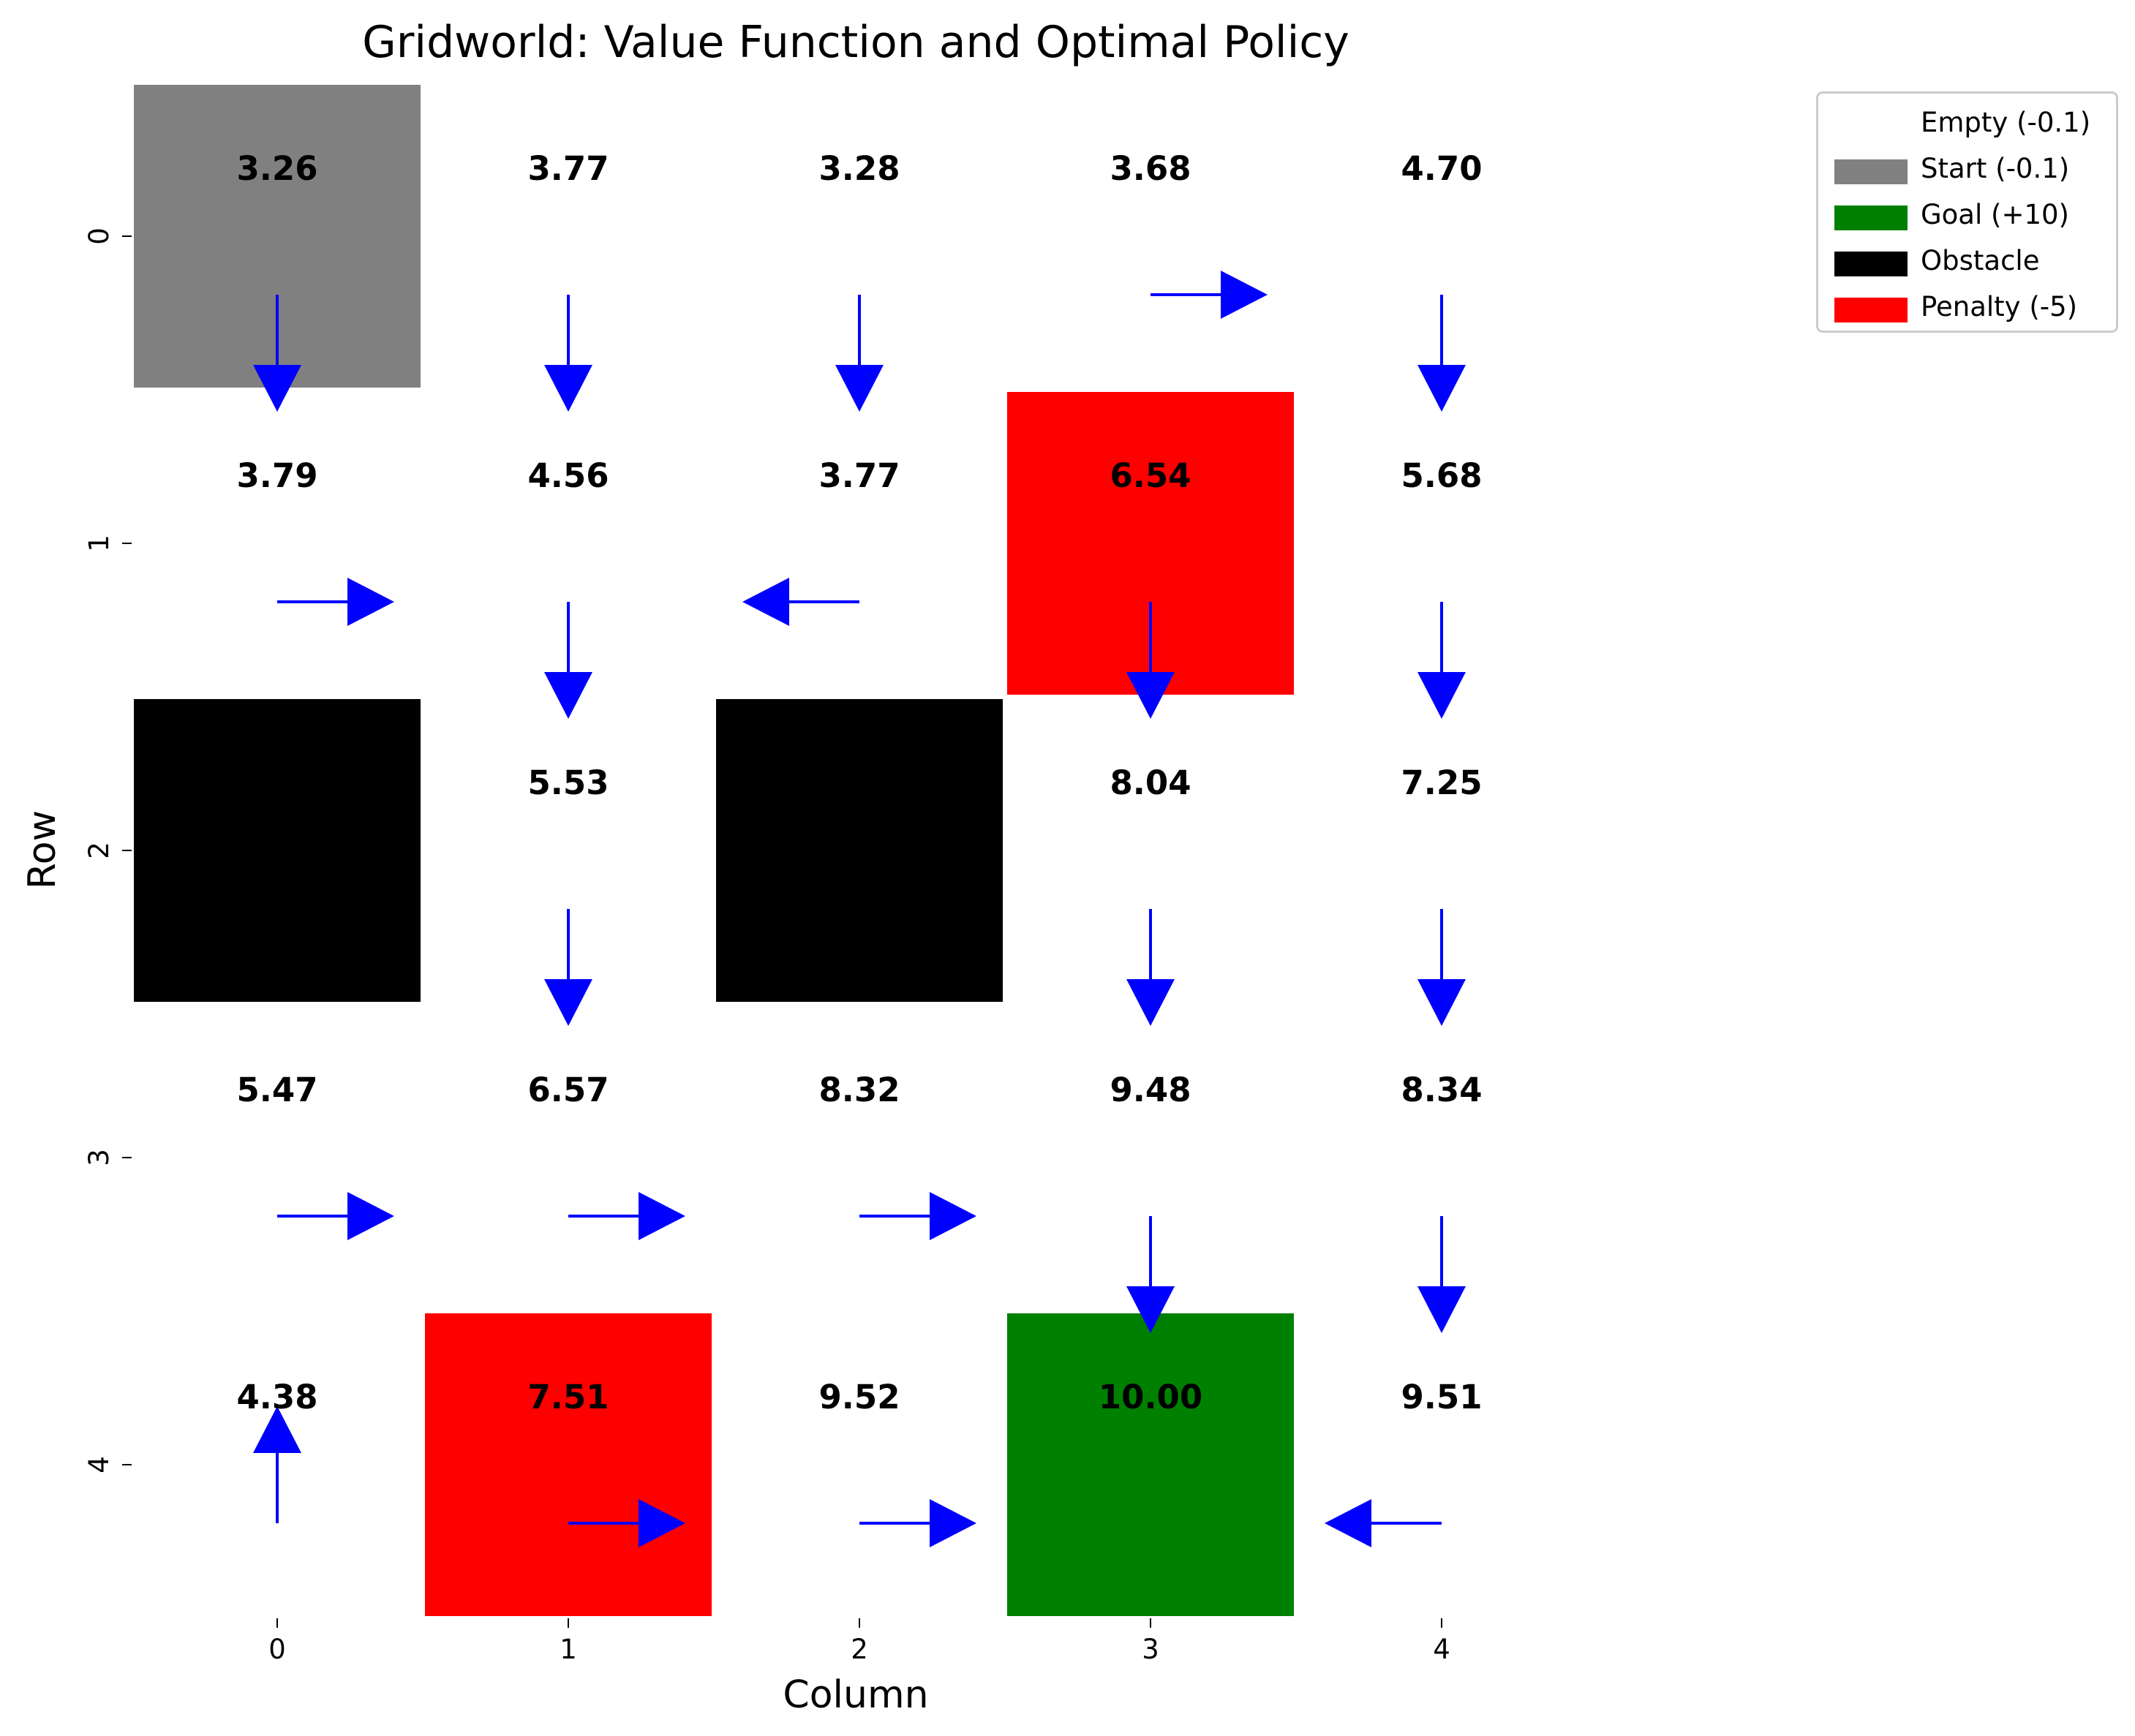 The width and height of the screenshot is (2135, 1736). I want to click on legend-label: Start (-0.1), so click(1996, 168).